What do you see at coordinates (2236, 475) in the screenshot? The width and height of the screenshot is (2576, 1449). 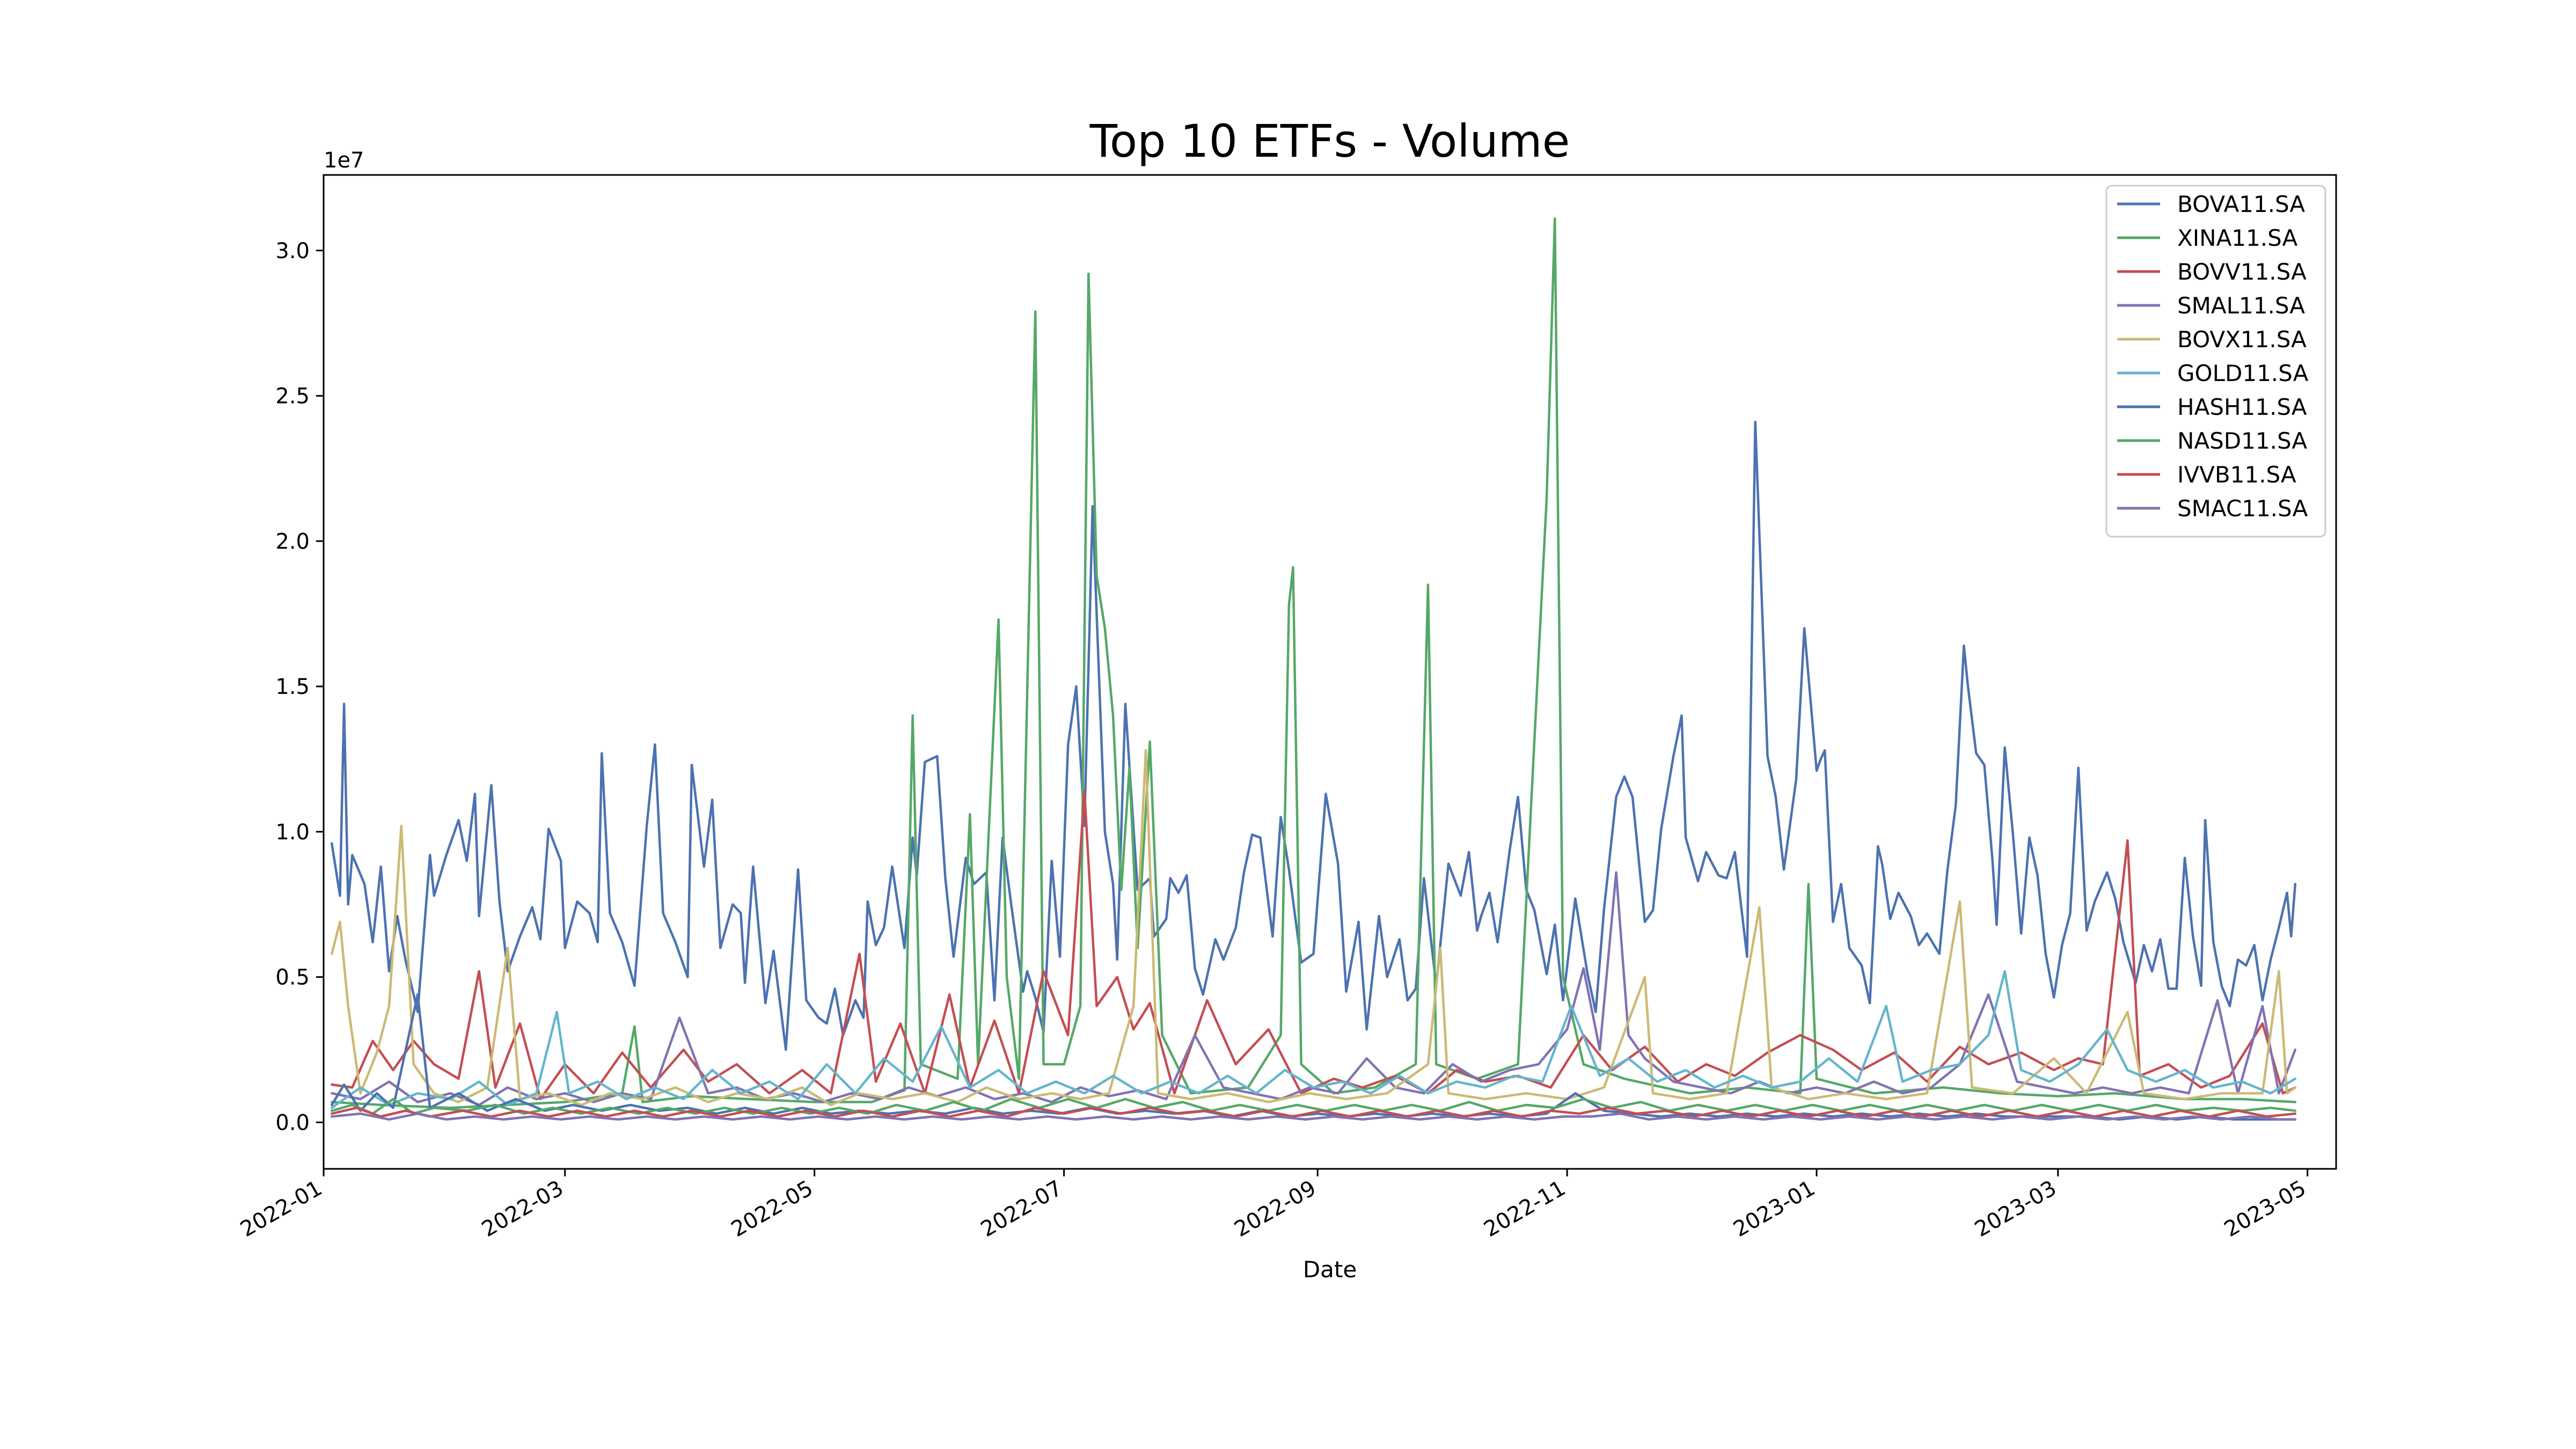 I see `legend-label: IVVB11.SA` at bounding box center [2236, 475].